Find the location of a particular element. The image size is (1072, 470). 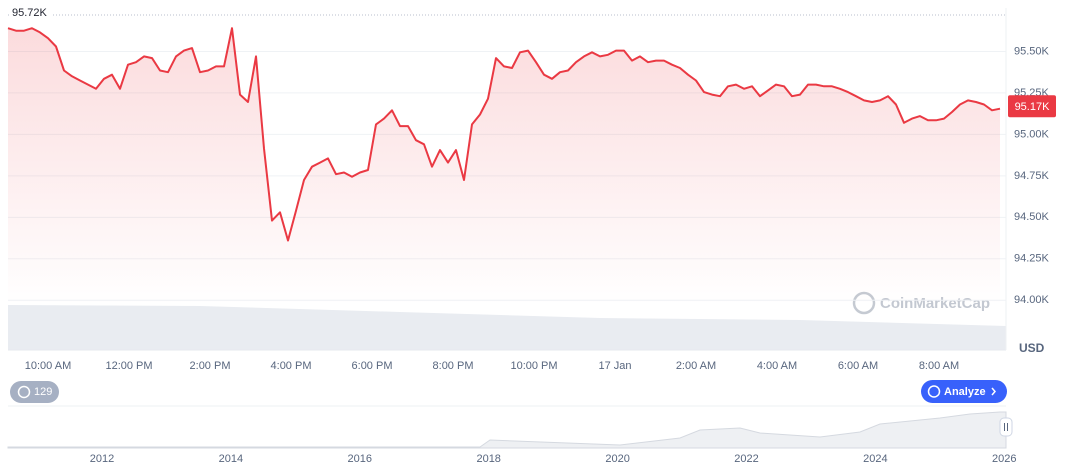

current-price-label: 95.17K is located at coordinates (1033, 107).